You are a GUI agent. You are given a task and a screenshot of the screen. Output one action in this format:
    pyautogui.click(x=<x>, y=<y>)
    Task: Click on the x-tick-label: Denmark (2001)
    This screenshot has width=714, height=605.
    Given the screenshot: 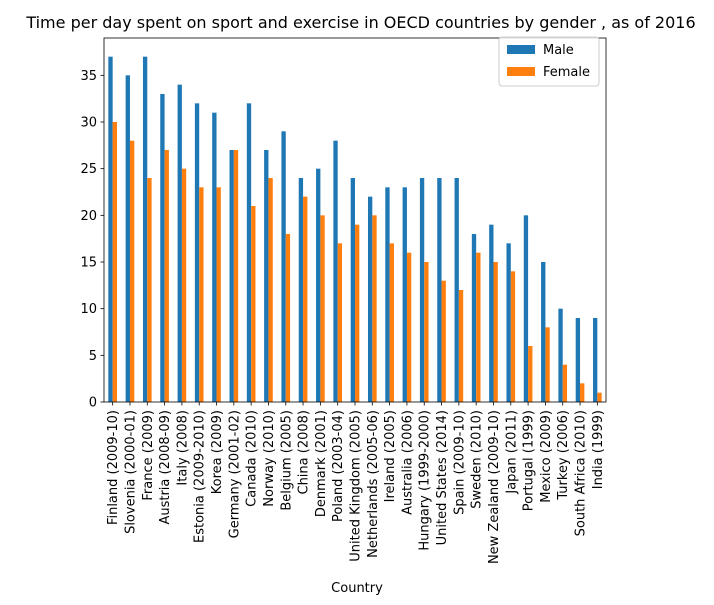 What is the action you would take?
    pyautogui.click(x=321, y=463)
    